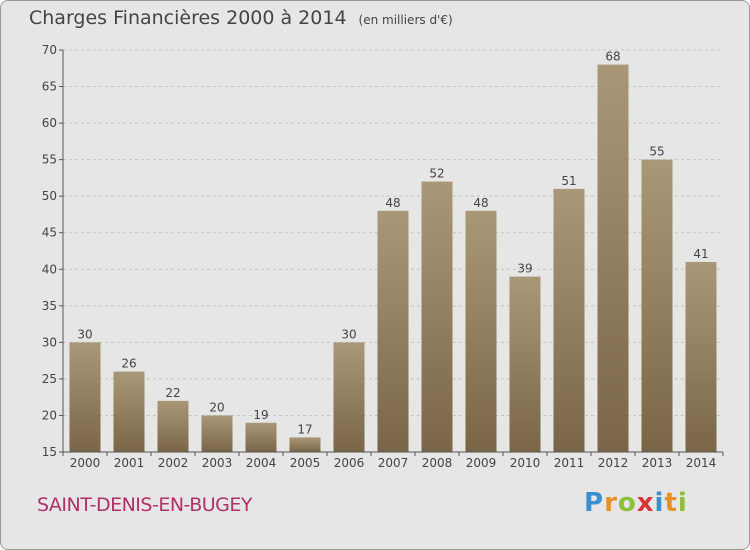 This screenshot has width=750, height=550. Describe the element at coordinates (173, 426) in the screenshot. I see `bar-2002` at that location.